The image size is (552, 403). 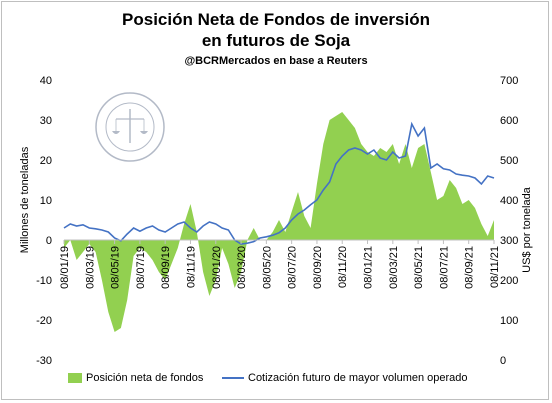 I want to click on y-left-tick-label: 0, so click(x=49, y=241).